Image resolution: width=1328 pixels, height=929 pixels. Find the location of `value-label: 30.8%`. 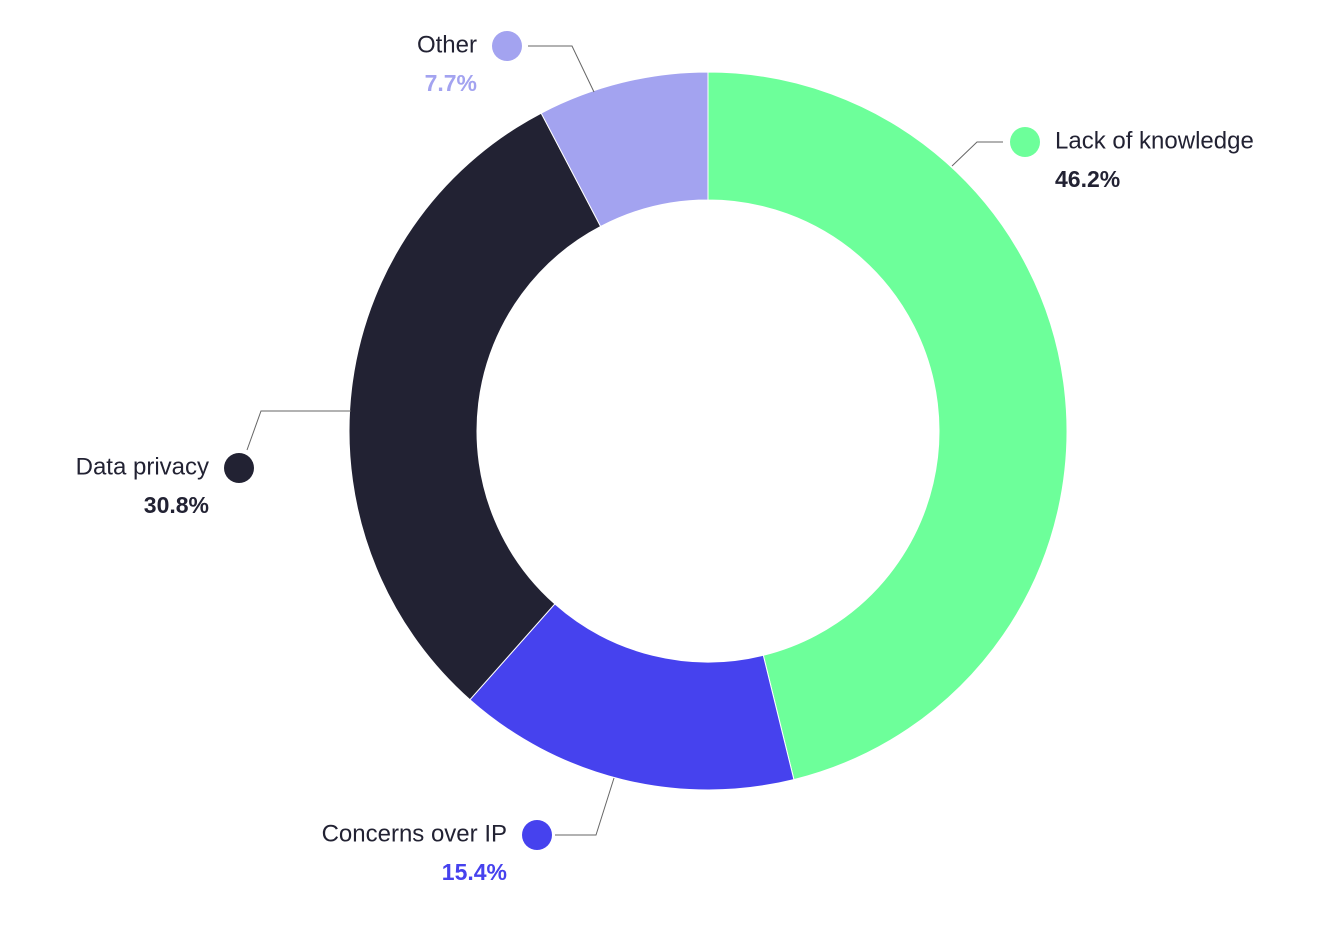

value-label: 30.8% is located at coordinates (176, 505).